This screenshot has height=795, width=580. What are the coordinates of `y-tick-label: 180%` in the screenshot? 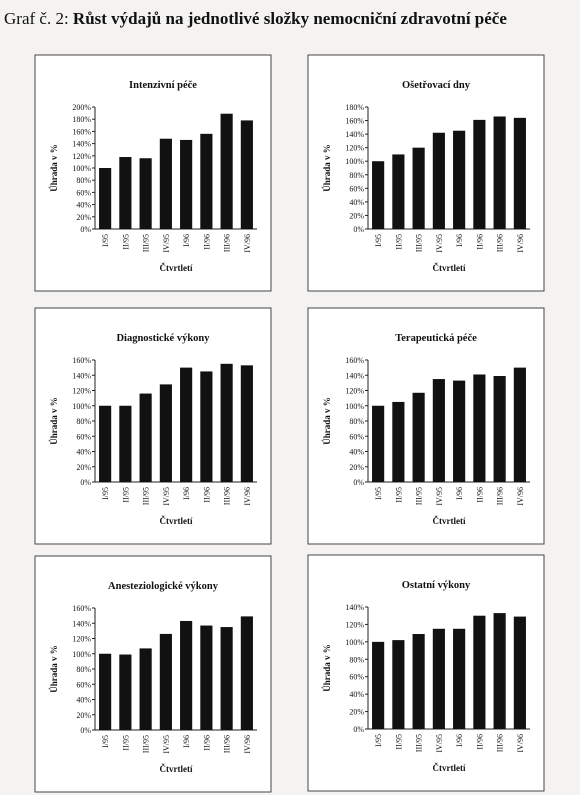 It's located at (354, 107).